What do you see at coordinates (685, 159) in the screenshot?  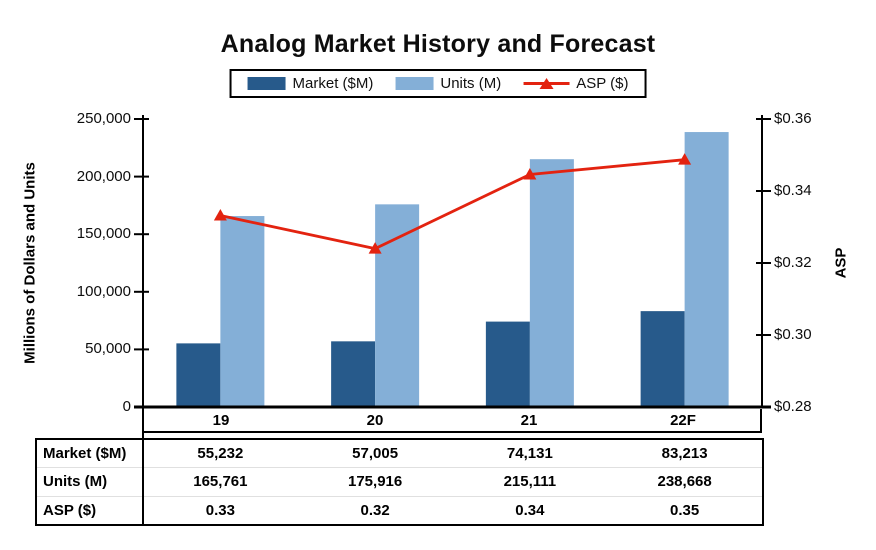 I see `asp-marker-22F` at bounding box center [685, 159].